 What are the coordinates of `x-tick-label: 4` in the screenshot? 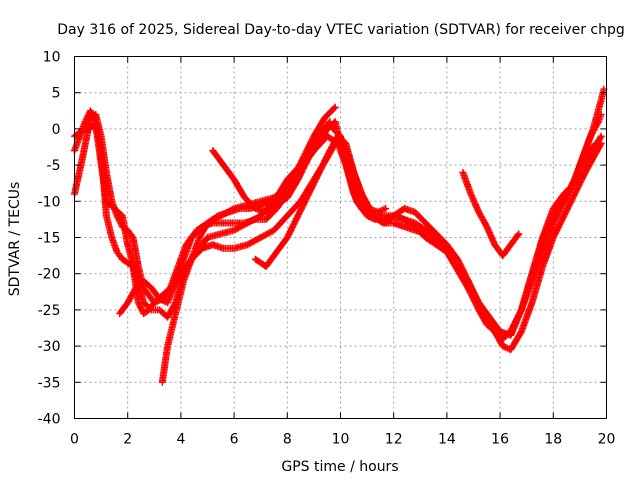 It's located at (180, 440).